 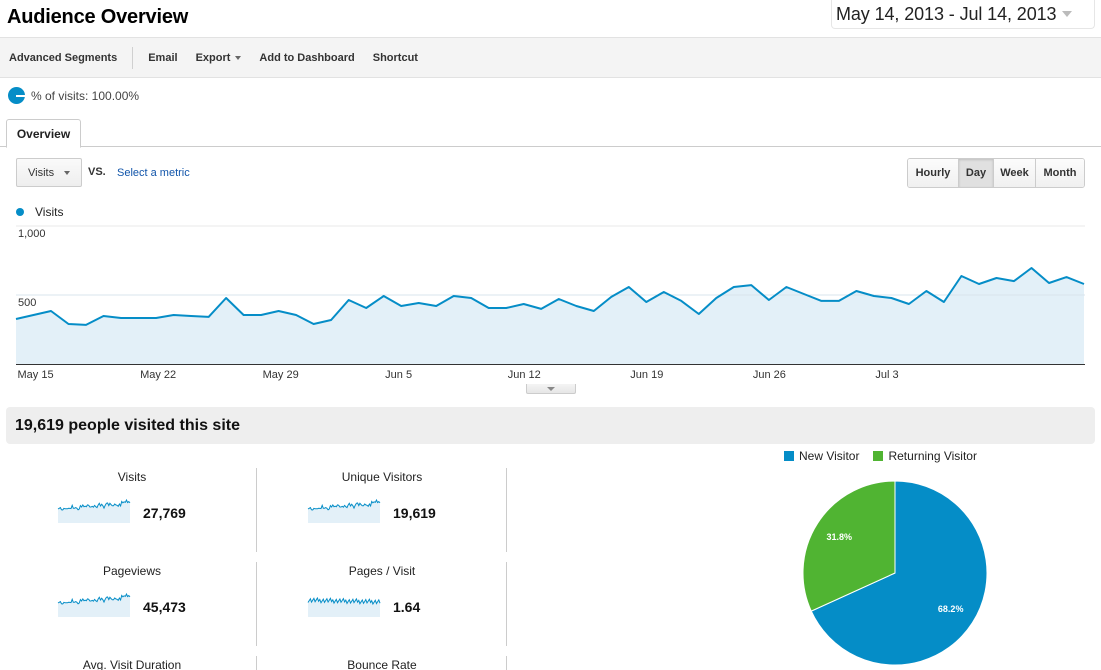 I want to click on pie-legend-new-visitor: New Visitor, so click(x=821, y=456).